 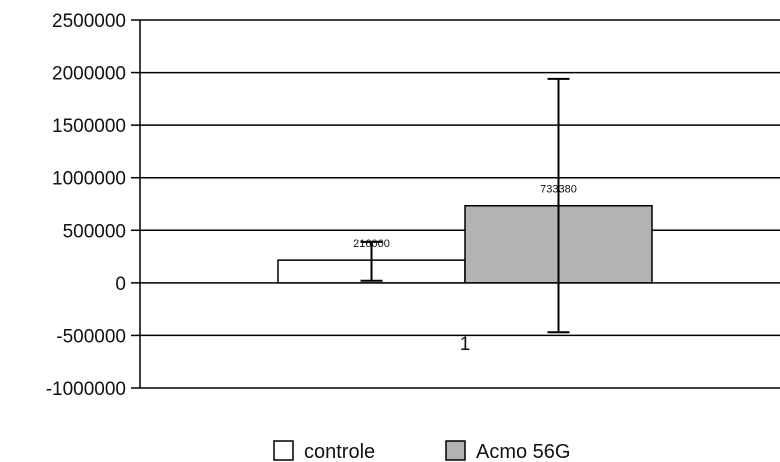 I want to click on legend: controle Acmo 56G, so click(x=421, y=451).